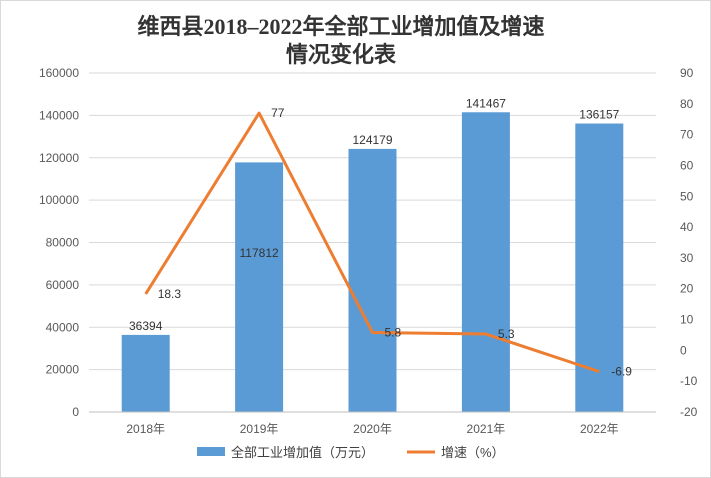 The width and height of the screenshot is (711, 478). I want to click on right-tick-label: 30, so click(687, 258).